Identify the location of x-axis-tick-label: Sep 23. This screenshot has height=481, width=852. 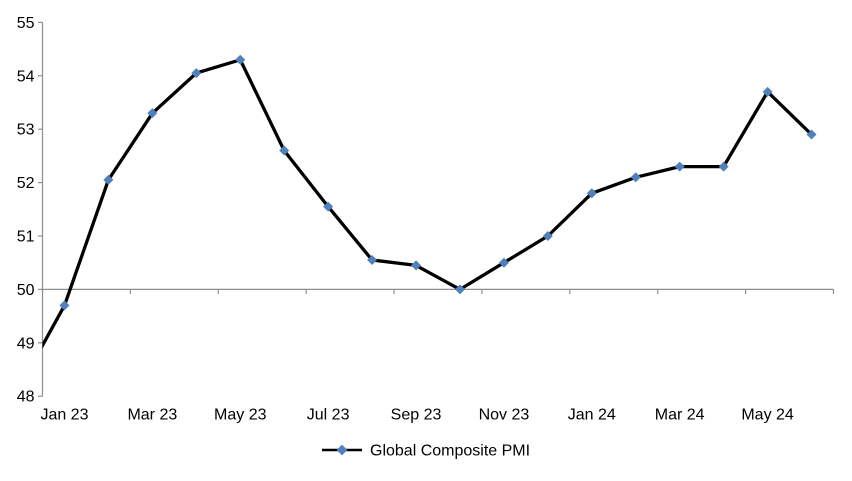
(416, 415).